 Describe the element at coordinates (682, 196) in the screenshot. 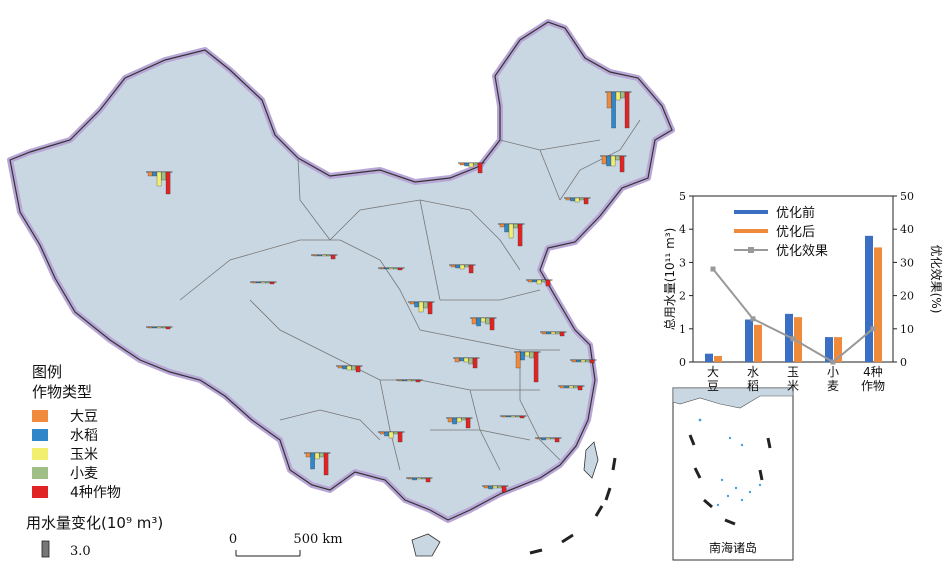

I see `y-tick-label: 5` at that location.